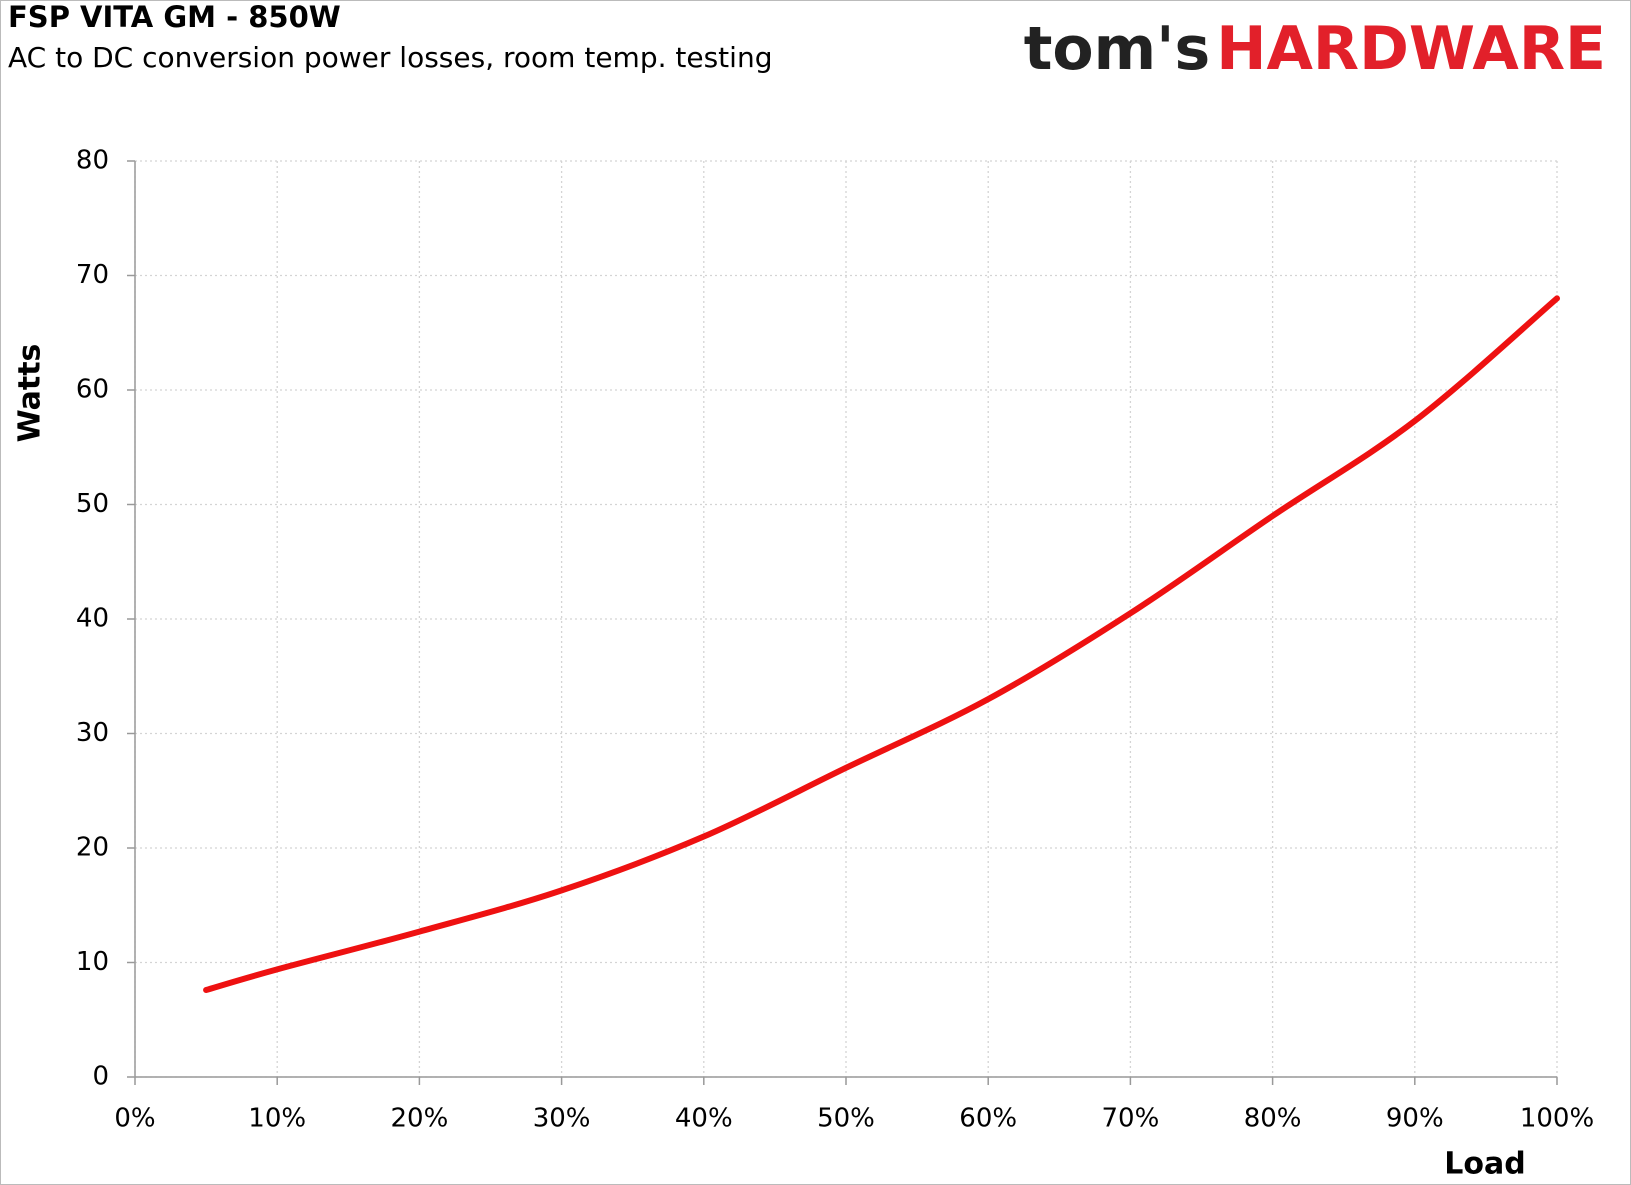  Describe the element at coordinates (30, 393) in the screenshot. I see `y-axis-label: Watts` at that location.